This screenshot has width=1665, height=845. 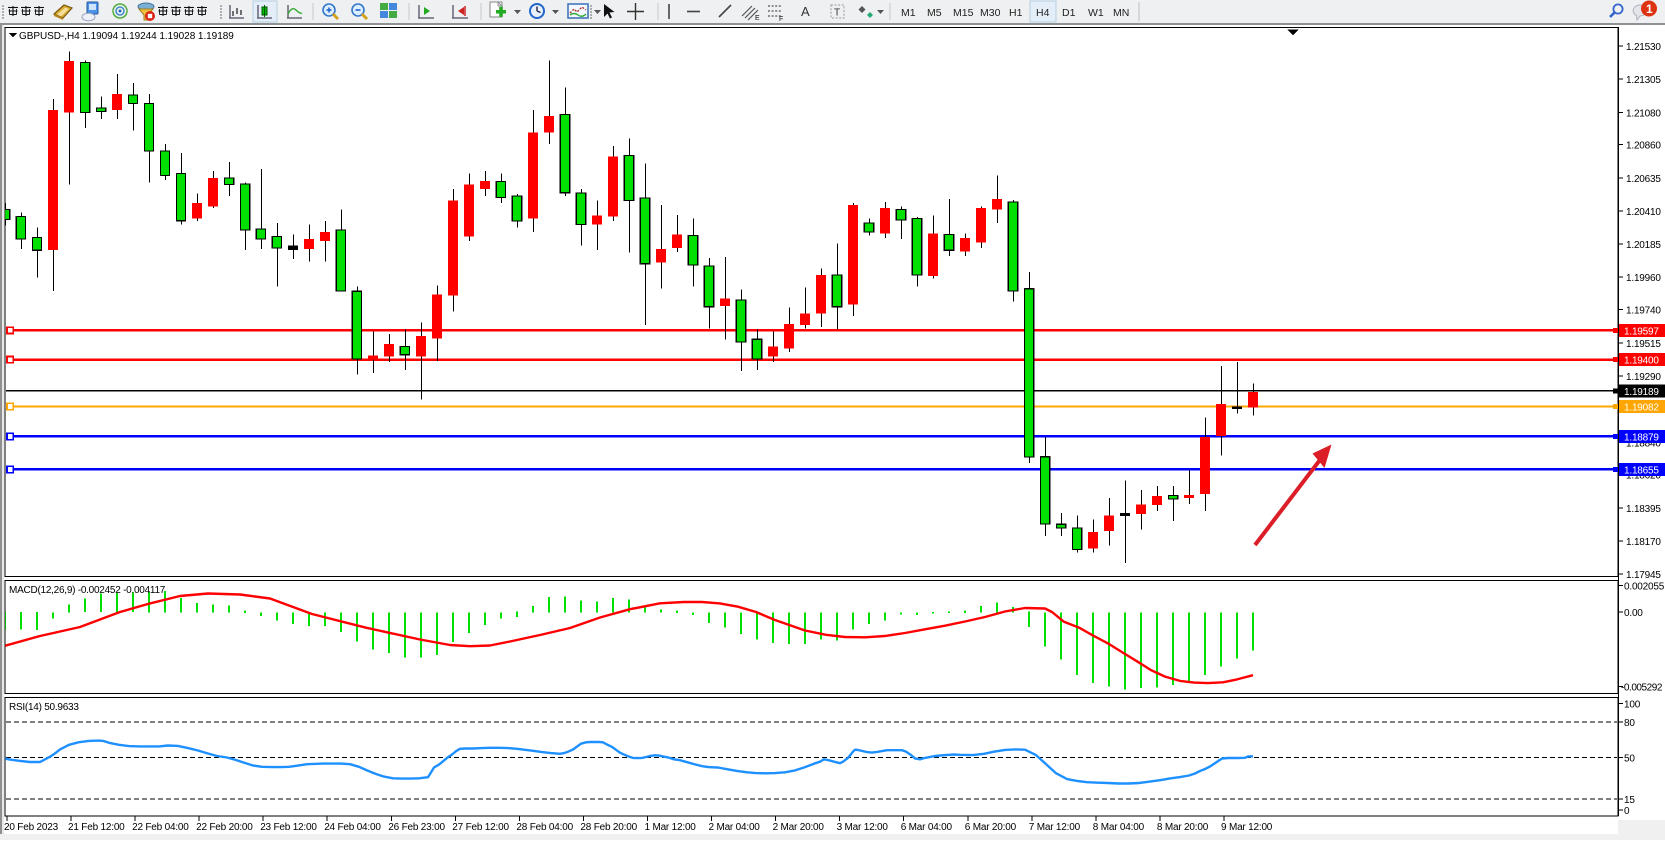 I want to click on svg-text: 28 Feb 04:00, so click(x=544, y=827).